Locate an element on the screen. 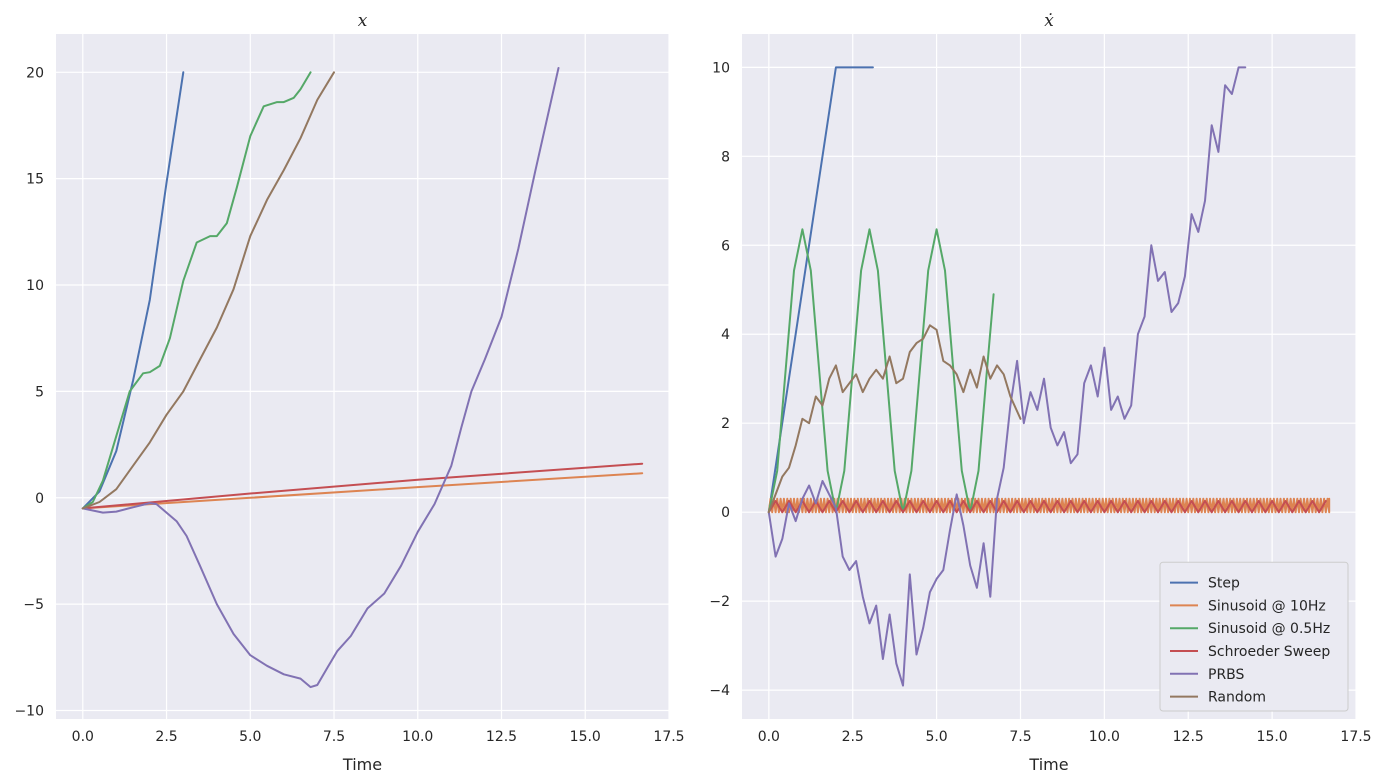  x-tick-label-velocity: 7.5 is located at coordinates (1020, 737).